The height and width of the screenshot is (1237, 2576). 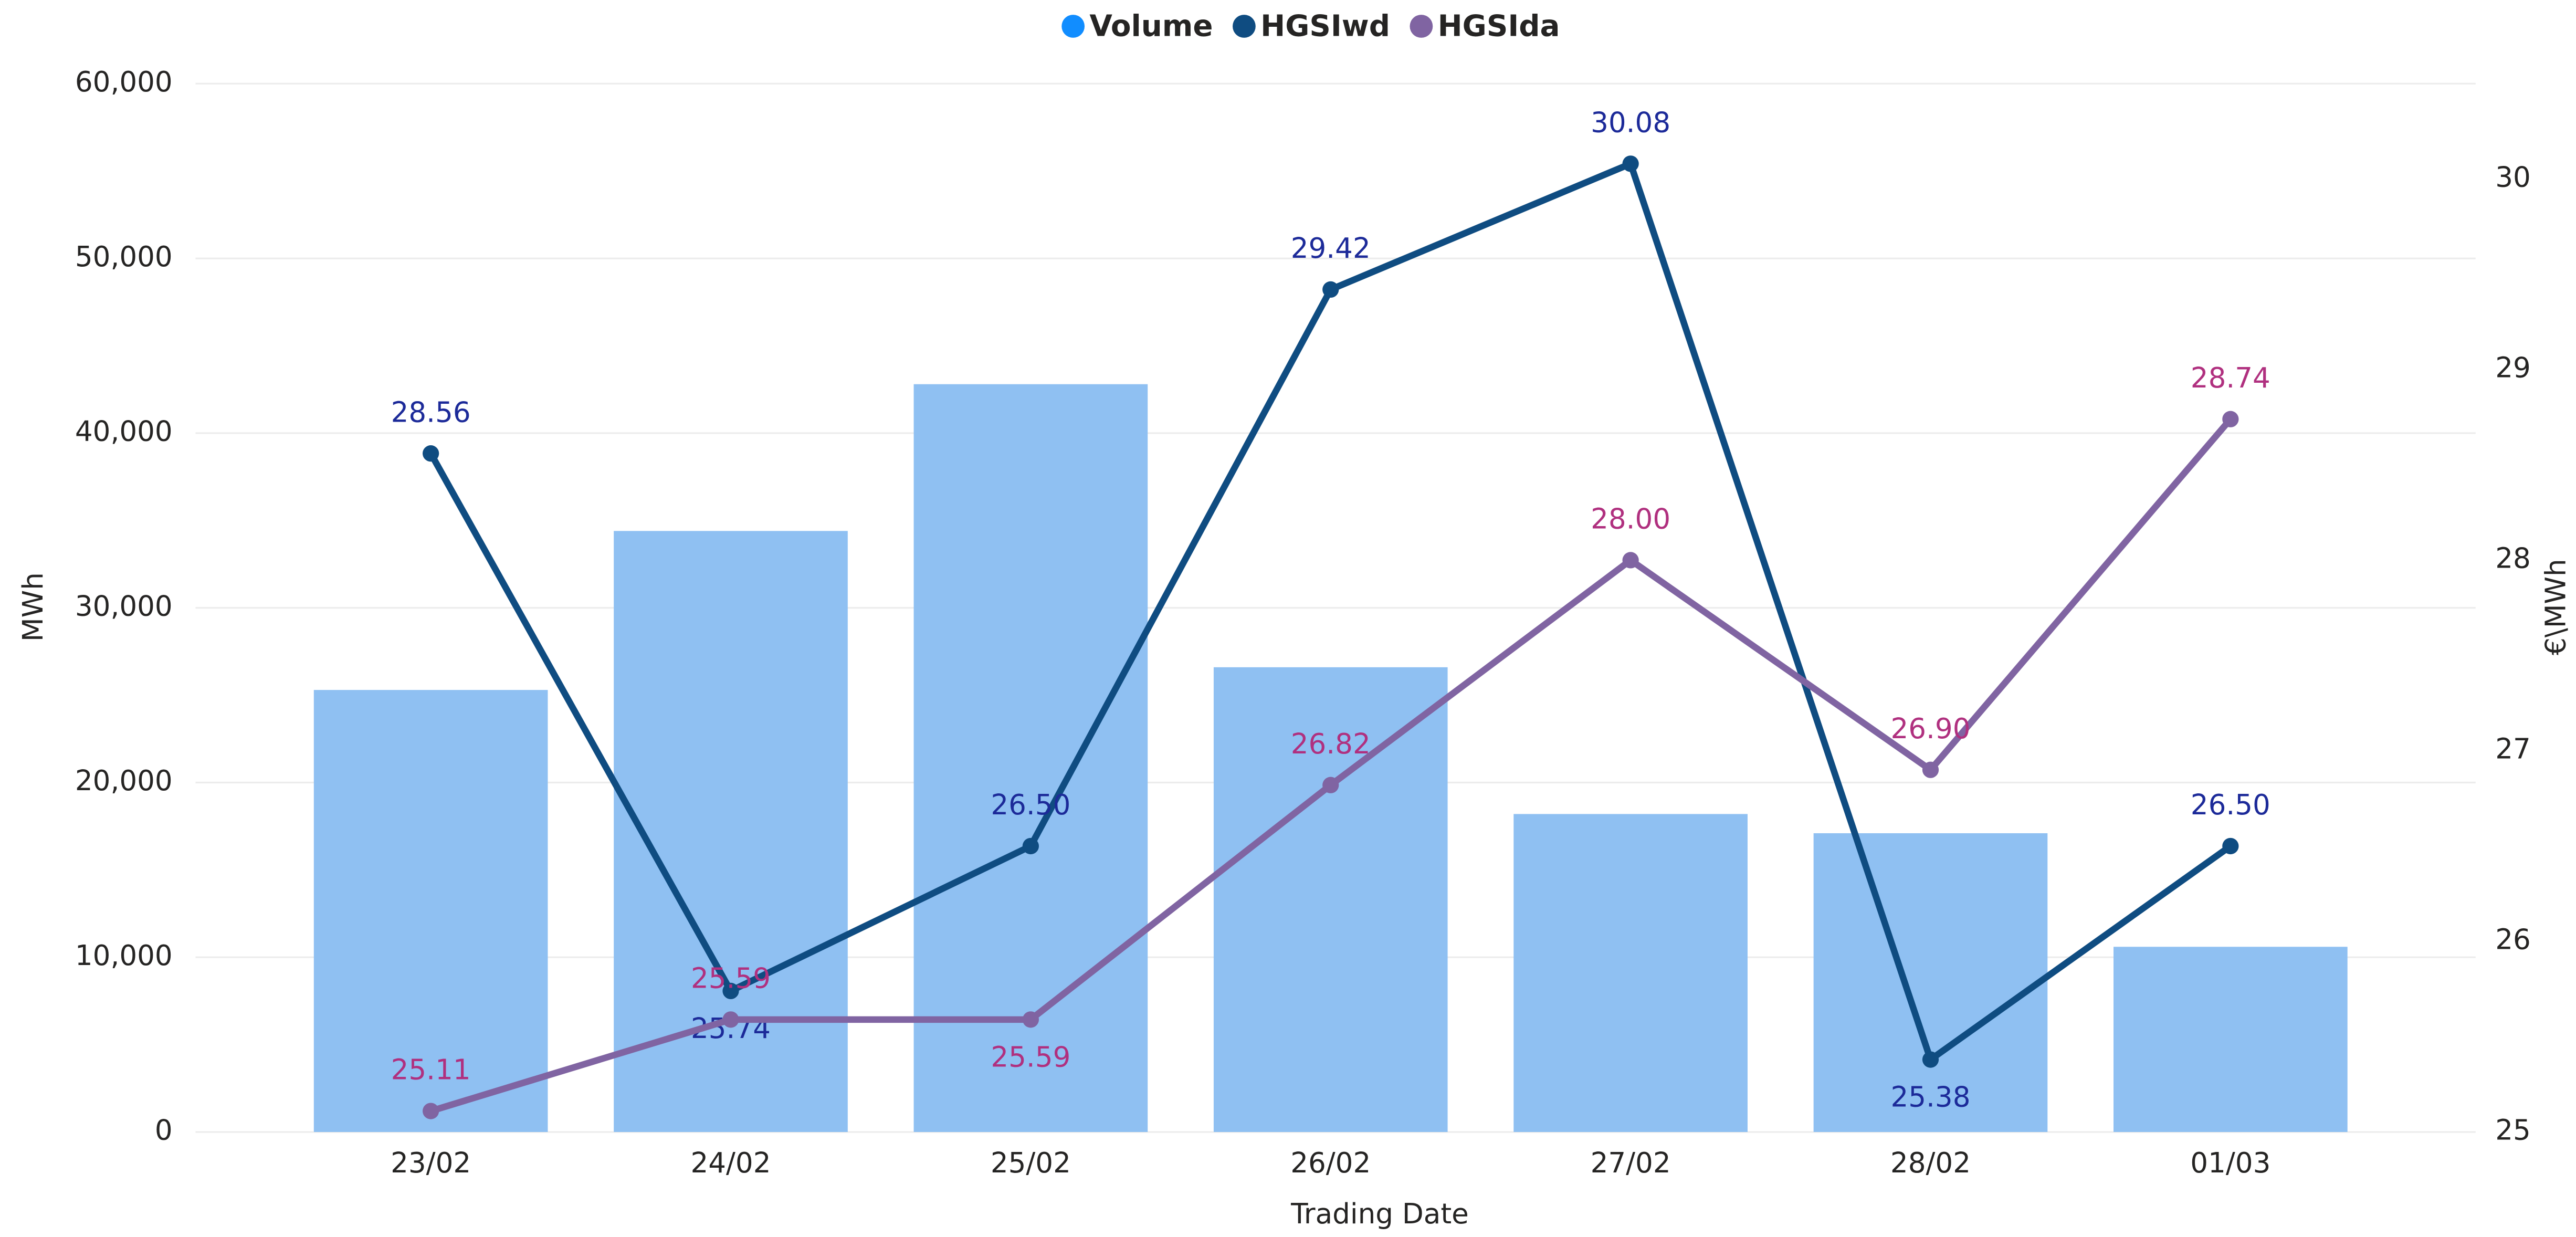 What do you see at coordinates (2230, 1163) in the screenshot?
I see `x-tick-label: 01/03` at bounding box center [2230, 1163].